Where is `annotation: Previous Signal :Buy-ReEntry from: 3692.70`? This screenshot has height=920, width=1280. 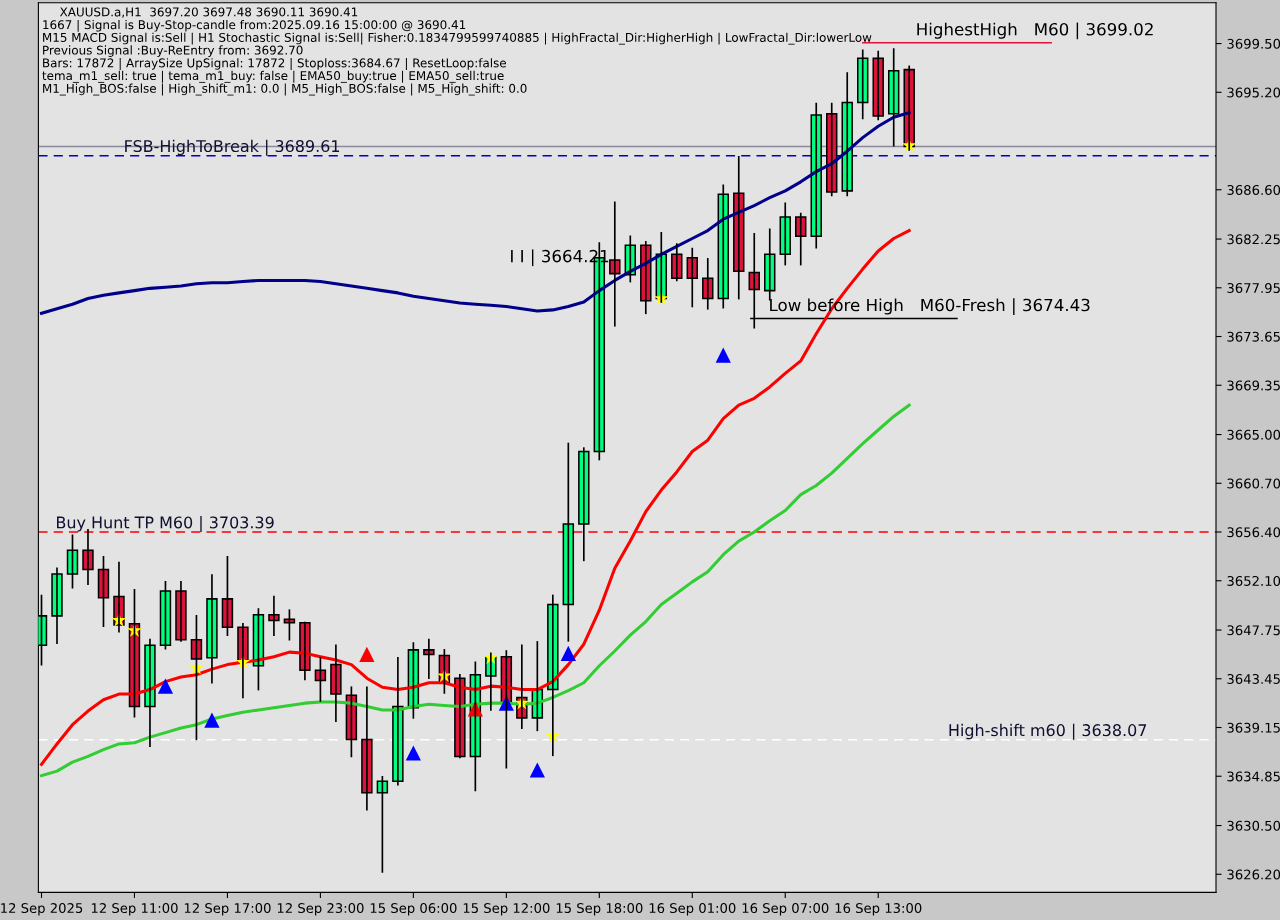
annotation: Previous Signal :Buy-ReEntry from: 3692.70 is located at coordinates (173, 51).